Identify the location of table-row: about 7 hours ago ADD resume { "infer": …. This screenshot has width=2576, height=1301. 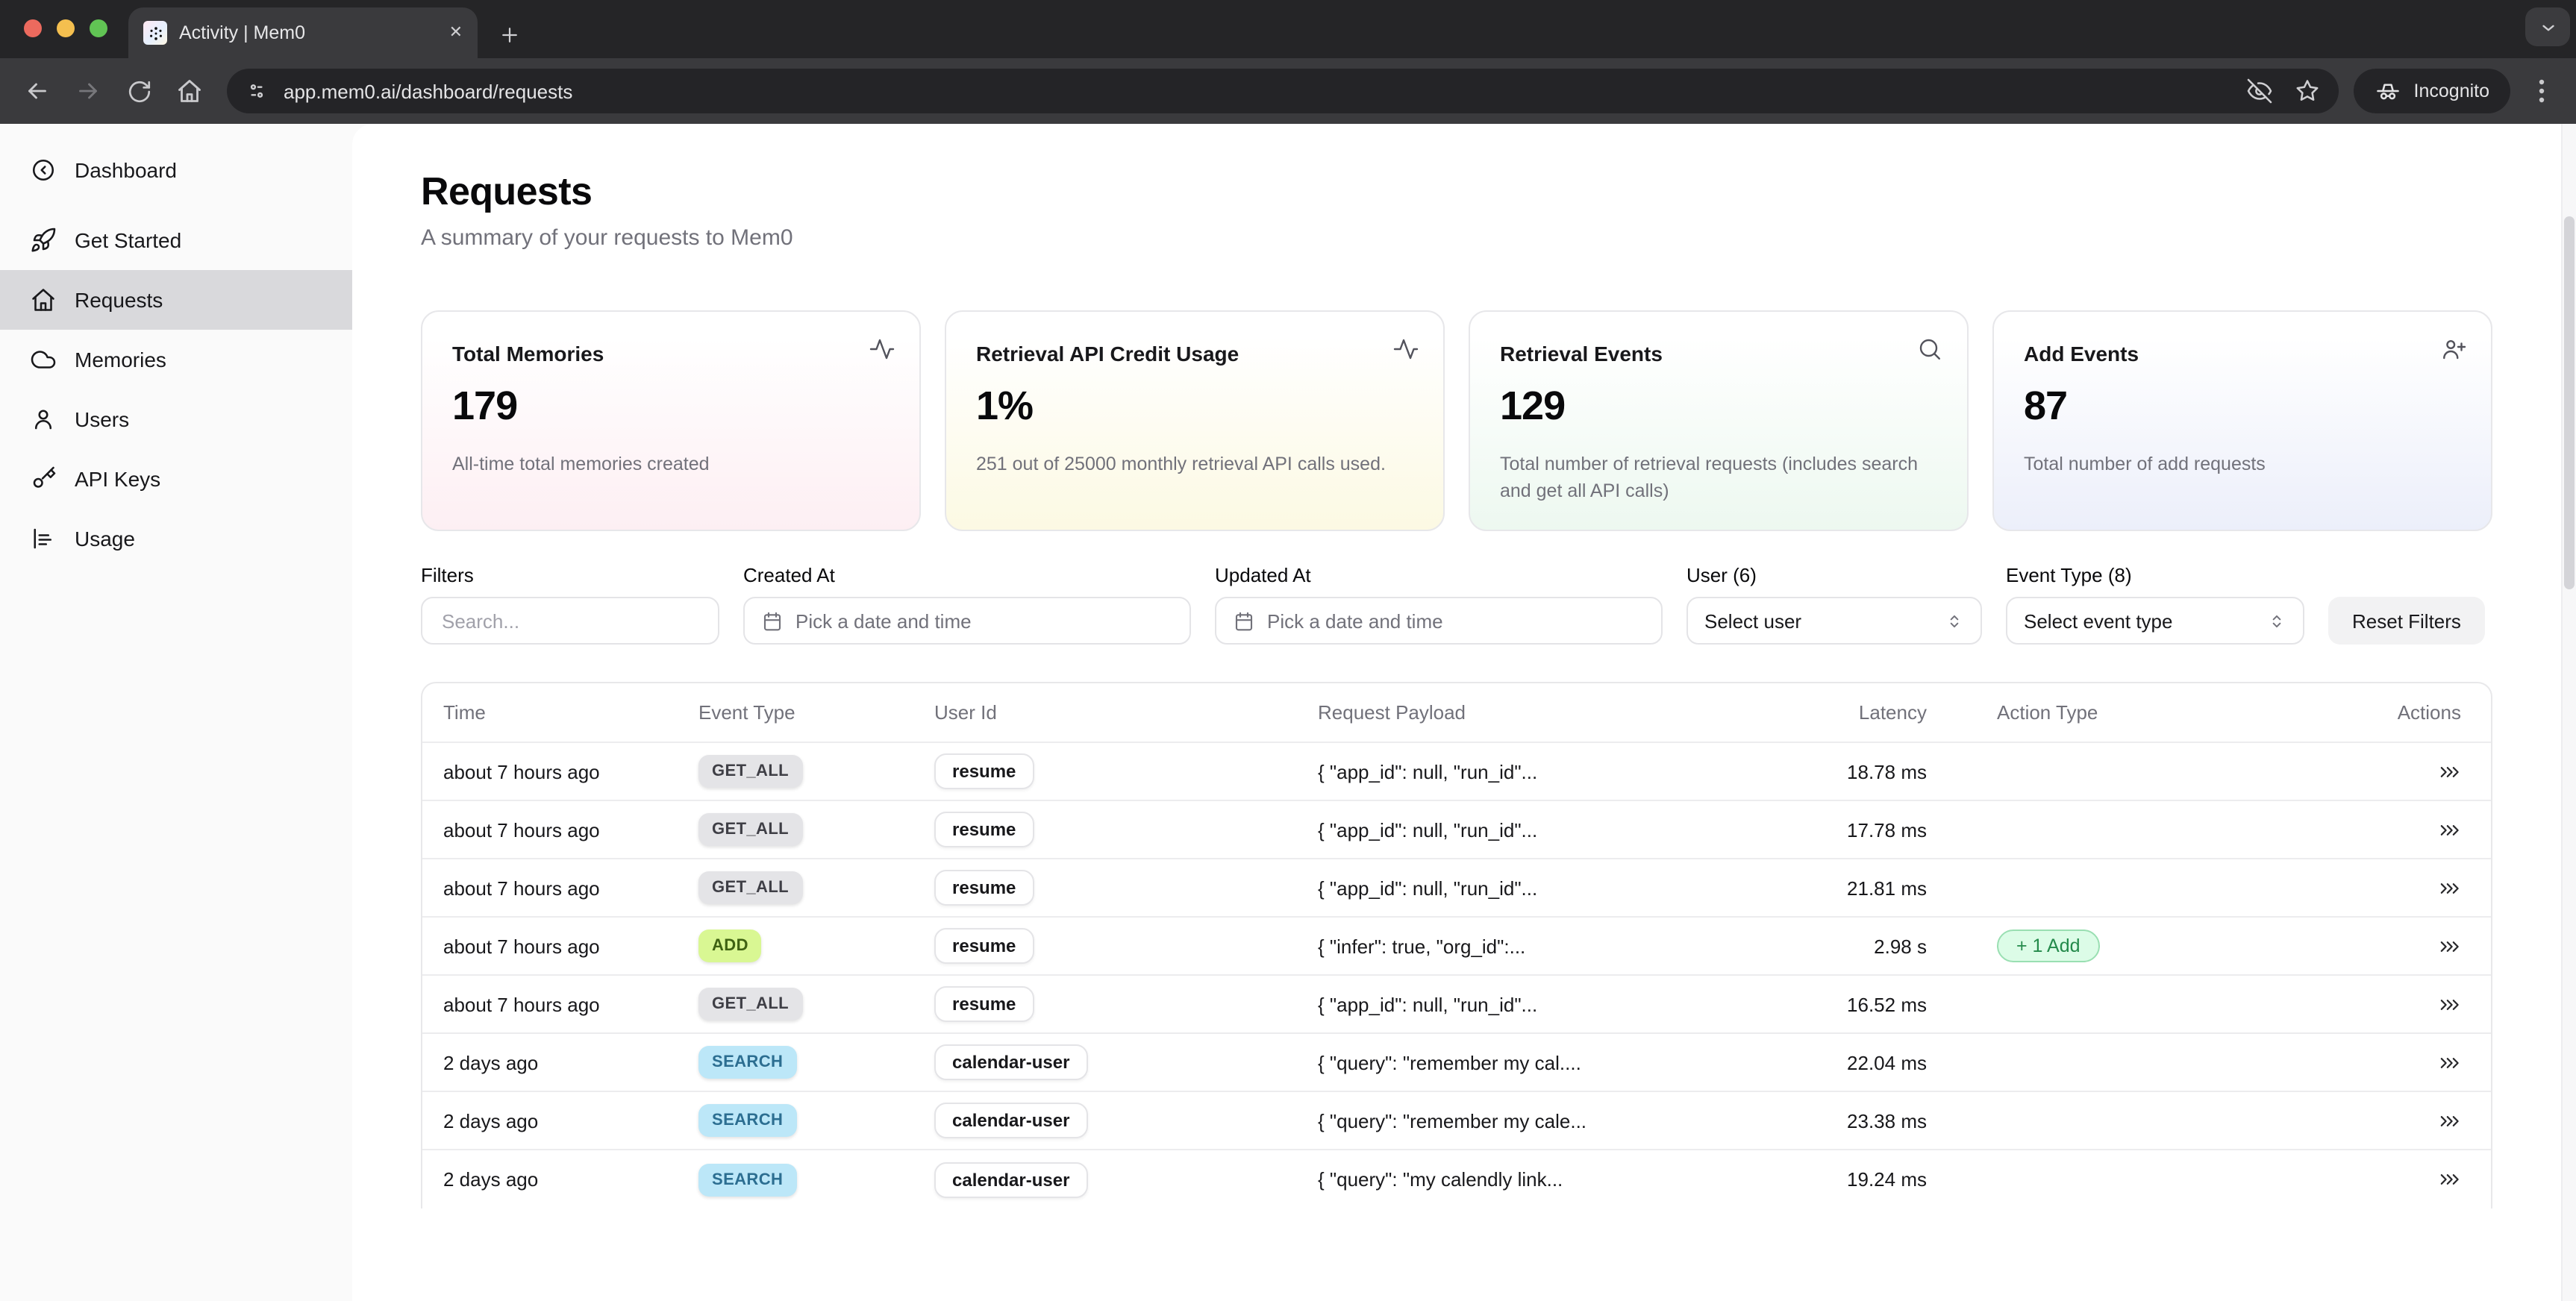
(1456, 947).